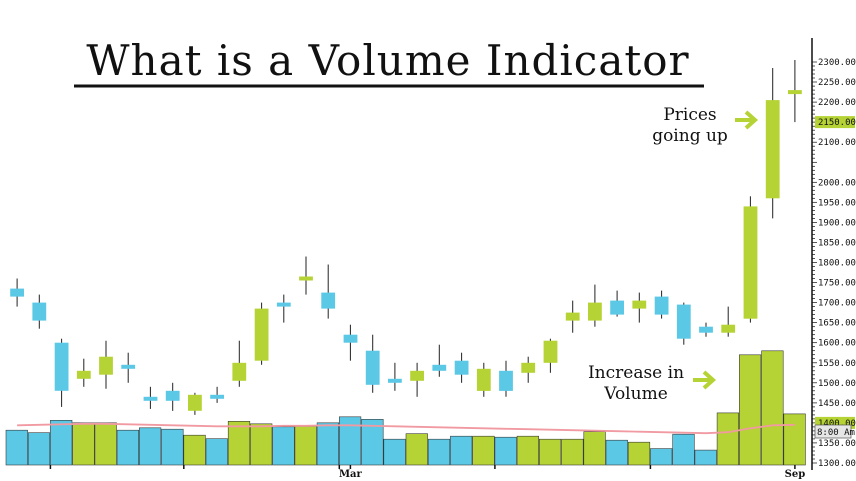 This screenshot has width=856, height=481. What do you see at coordinates (351, 474) in the screenshot?
I see `time-axis-label: Mar` at bounding box center [351, 474].